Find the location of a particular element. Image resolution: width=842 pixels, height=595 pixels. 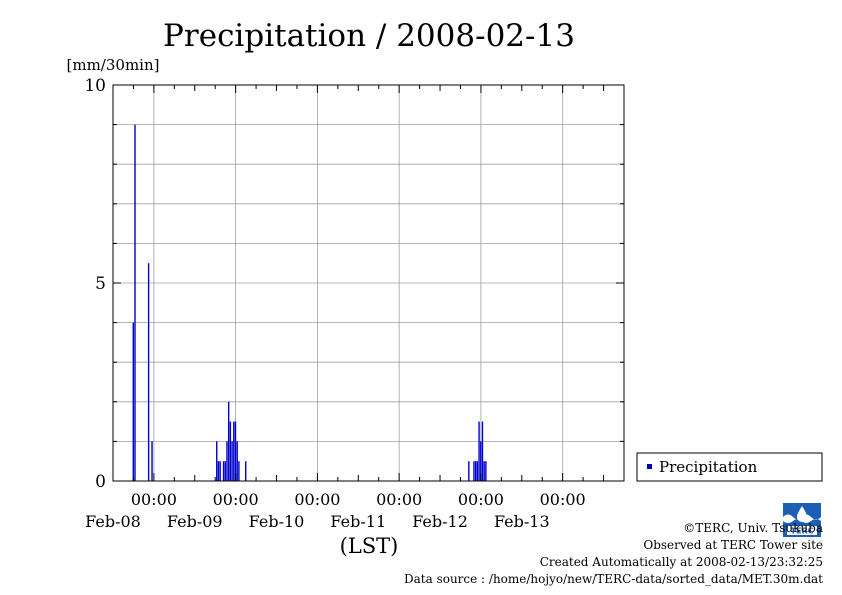

x-axis-label: (LST) is located at coordinates (369, 546).